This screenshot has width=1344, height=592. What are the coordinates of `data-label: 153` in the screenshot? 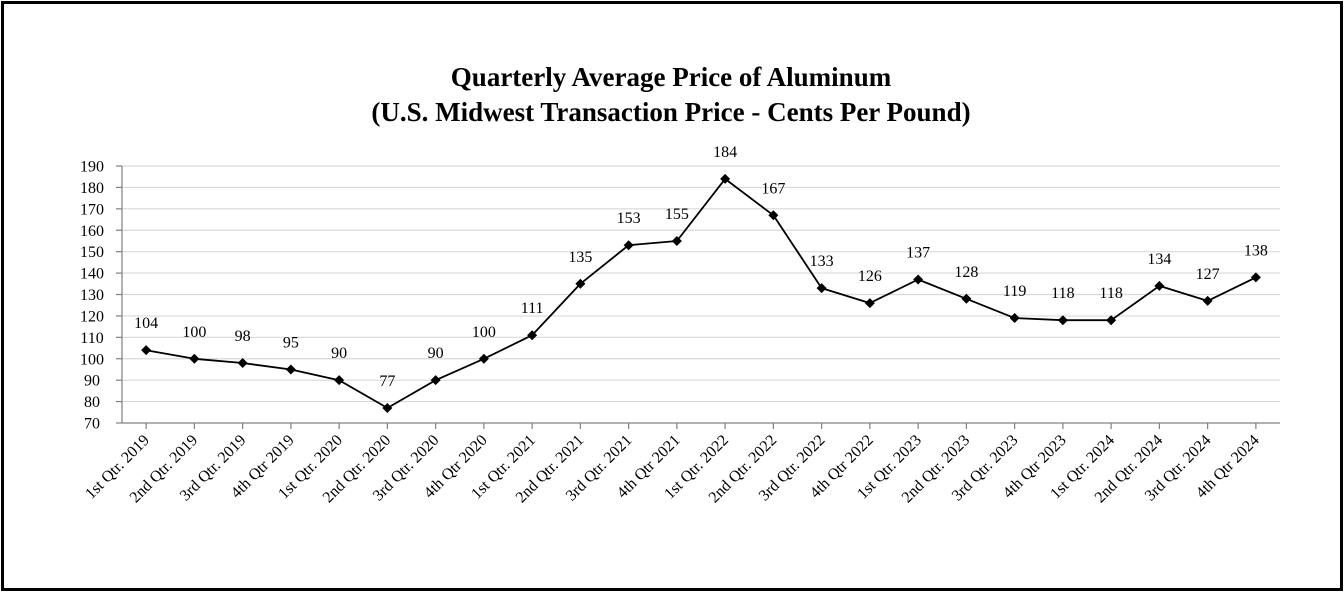 It's located at (629, 218).